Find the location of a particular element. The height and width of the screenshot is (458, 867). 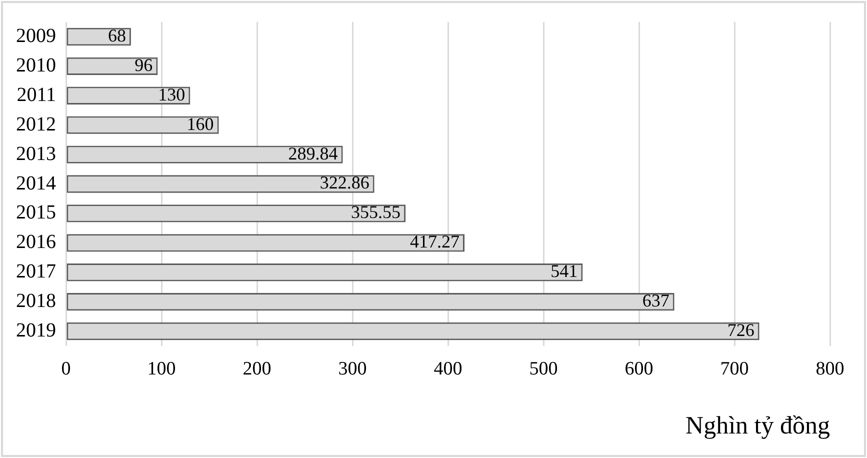

data-label: 637 is located at coordinates (656, 300).